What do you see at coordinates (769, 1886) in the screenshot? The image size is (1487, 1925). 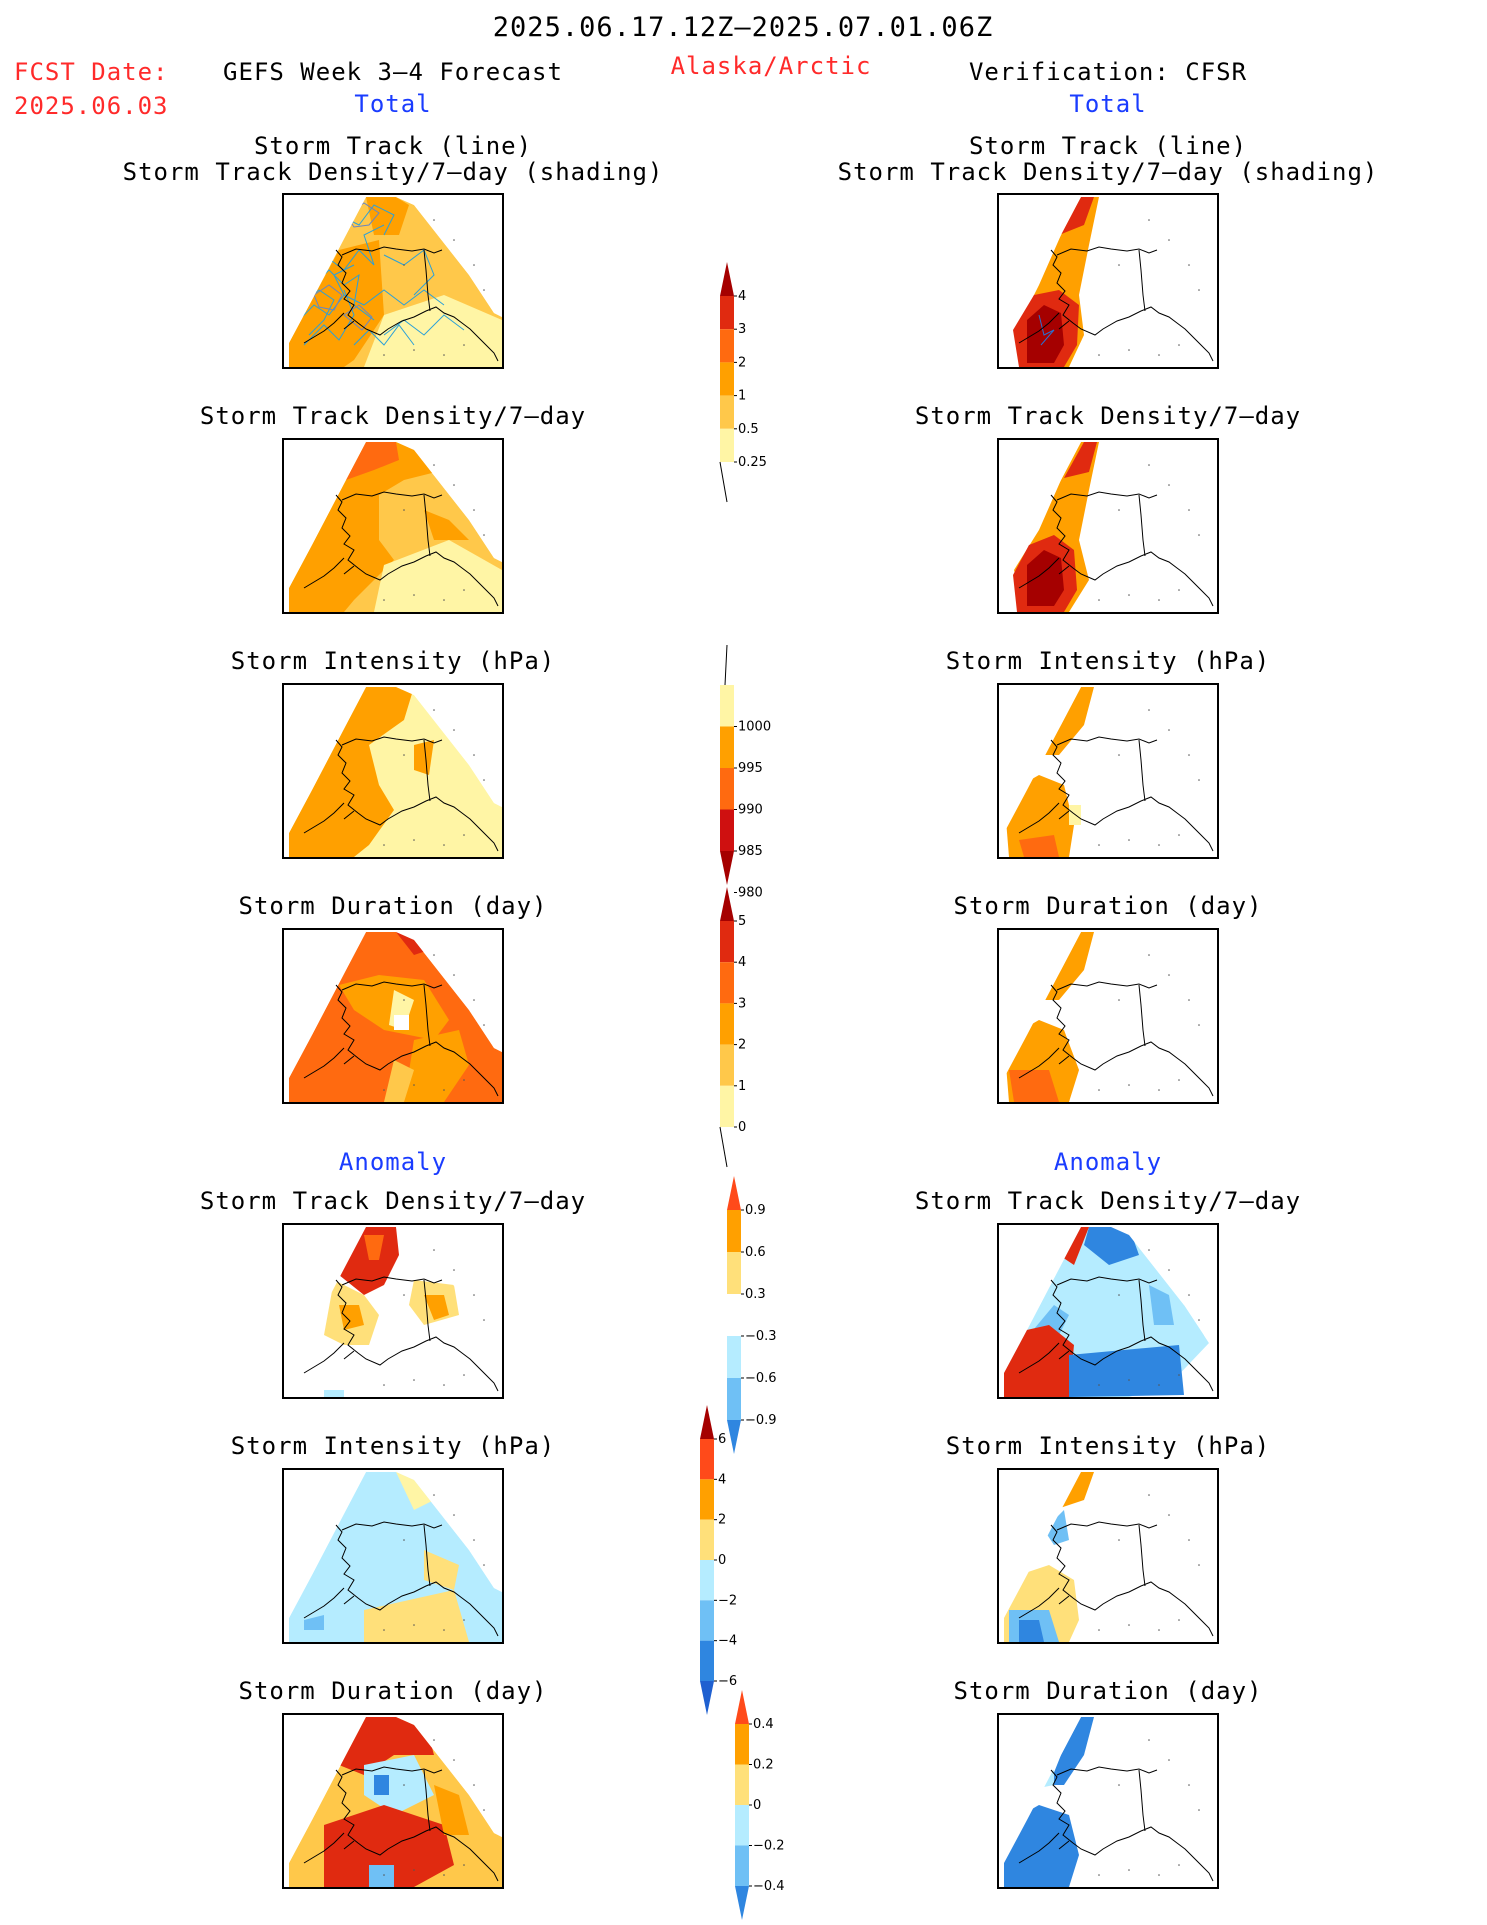 I see `colorbar-tick-label: −0.4` at bounding box center [769, 1886].